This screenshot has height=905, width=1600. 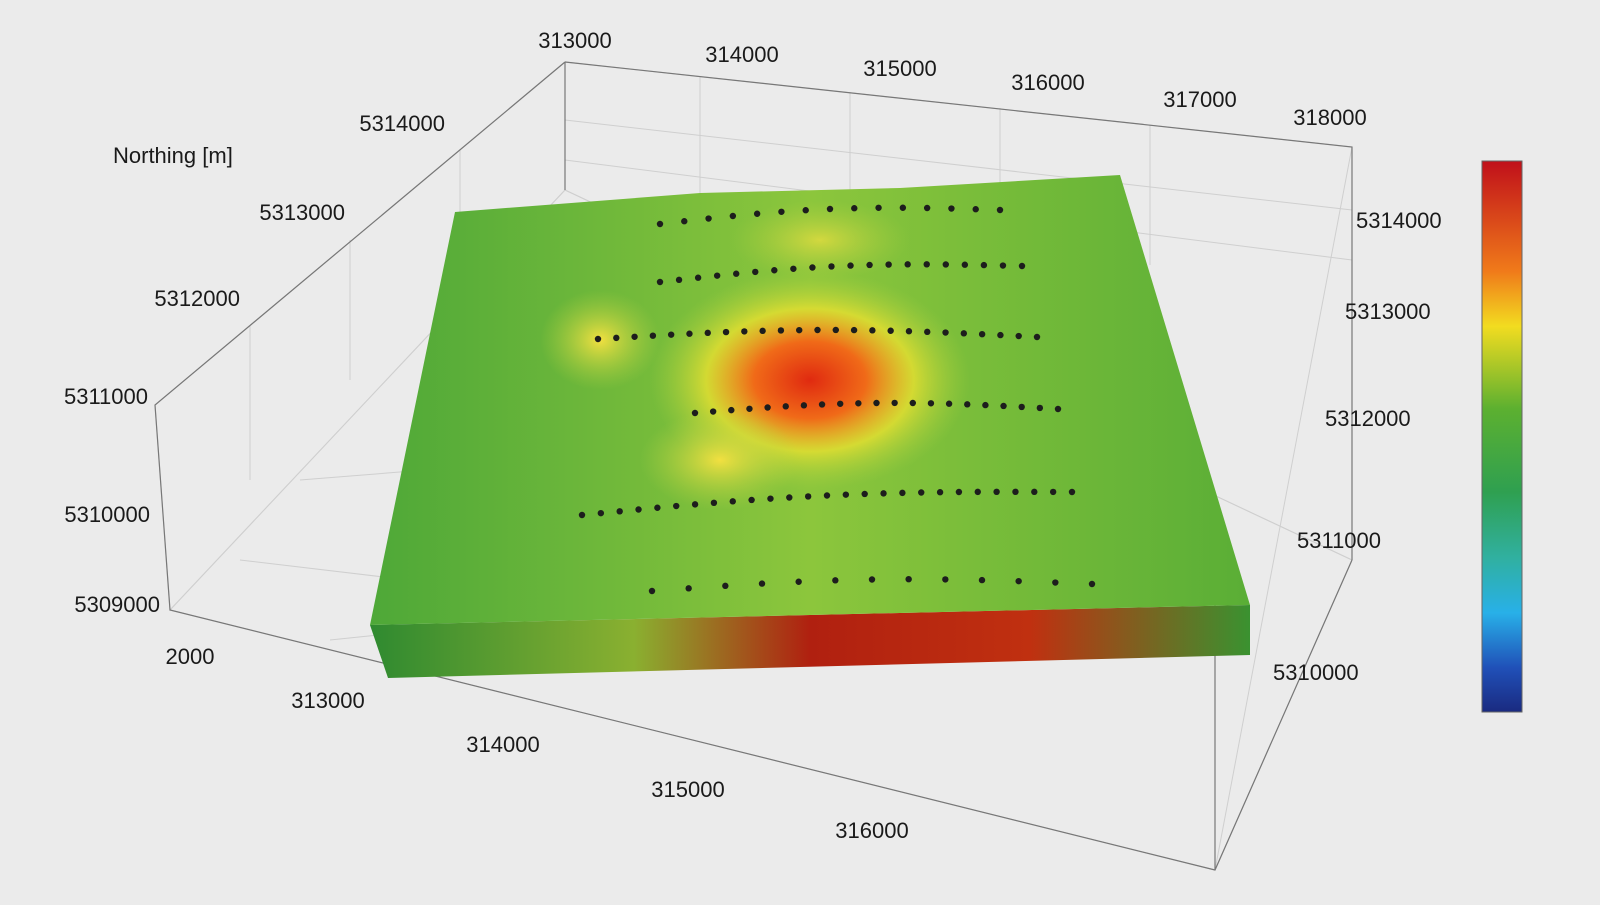 What do you see at coordinates (117, 604) in the screenshot?
I see `tick-label: 5309000` at bounding box center [117, 604].